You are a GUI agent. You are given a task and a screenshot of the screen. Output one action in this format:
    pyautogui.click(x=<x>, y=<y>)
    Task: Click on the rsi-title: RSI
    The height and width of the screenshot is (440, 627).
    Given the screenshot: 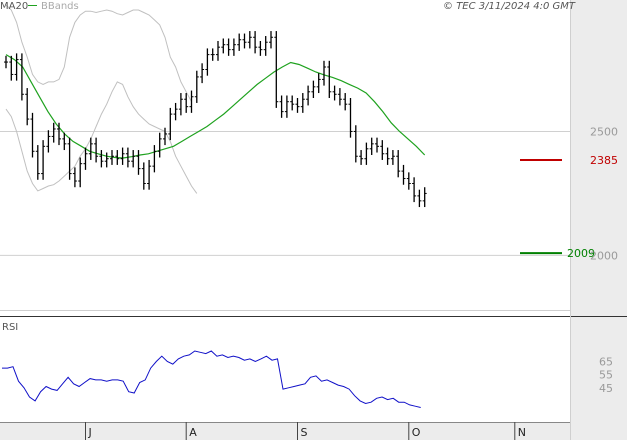 What is the action you would take?
    pyautogui.click(x=10, y=327)
    